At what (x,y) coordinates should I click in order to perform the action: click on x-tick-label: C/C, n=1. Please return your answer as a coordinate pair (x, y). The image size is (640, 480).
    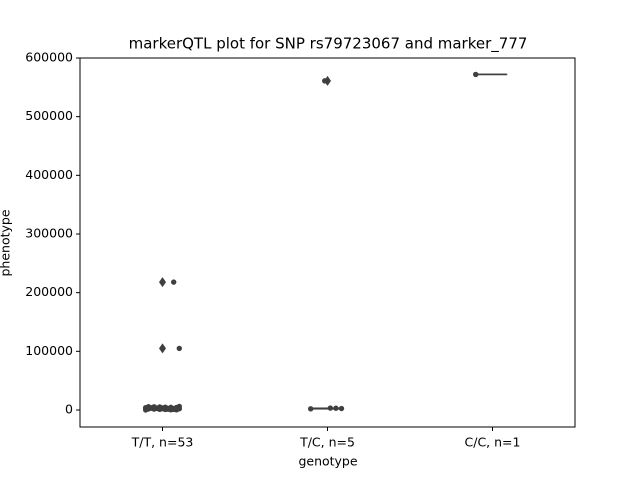
    Looking at the image, I should click on (493, 442).